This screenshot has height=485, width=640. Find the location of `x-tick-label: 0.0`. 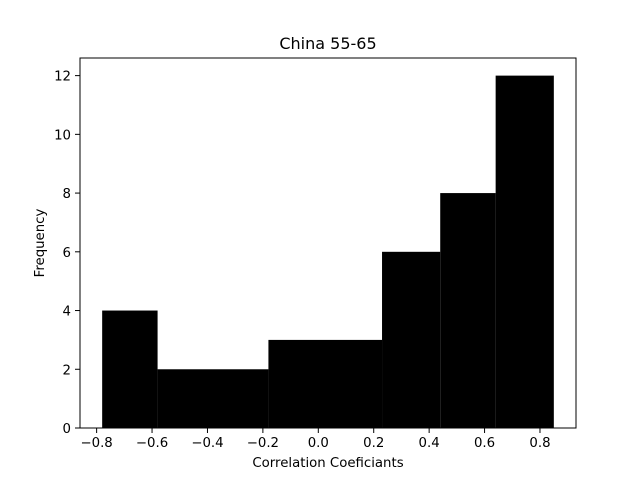

x-tick-label: 0.0 is located at coordinates (318, 443).